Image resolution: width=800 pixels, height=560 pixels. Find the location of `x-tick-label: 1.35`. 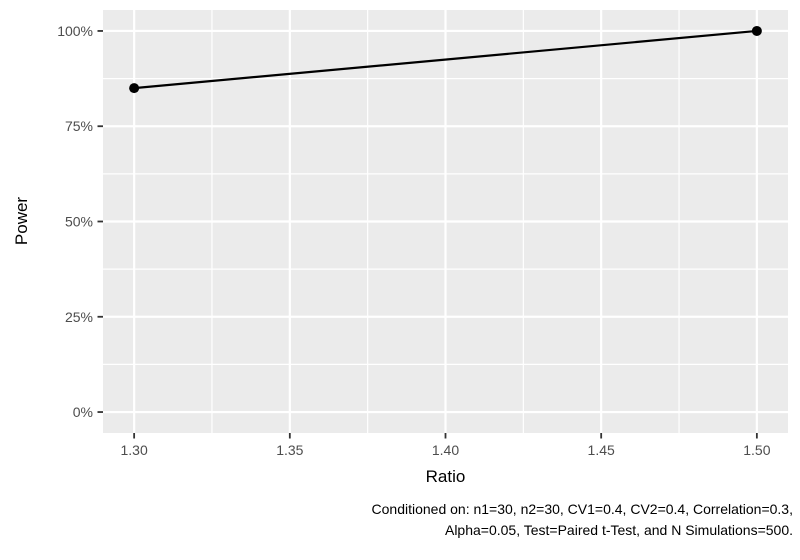

x-tick-label: 1.35 is located at coordinates (289, 450).